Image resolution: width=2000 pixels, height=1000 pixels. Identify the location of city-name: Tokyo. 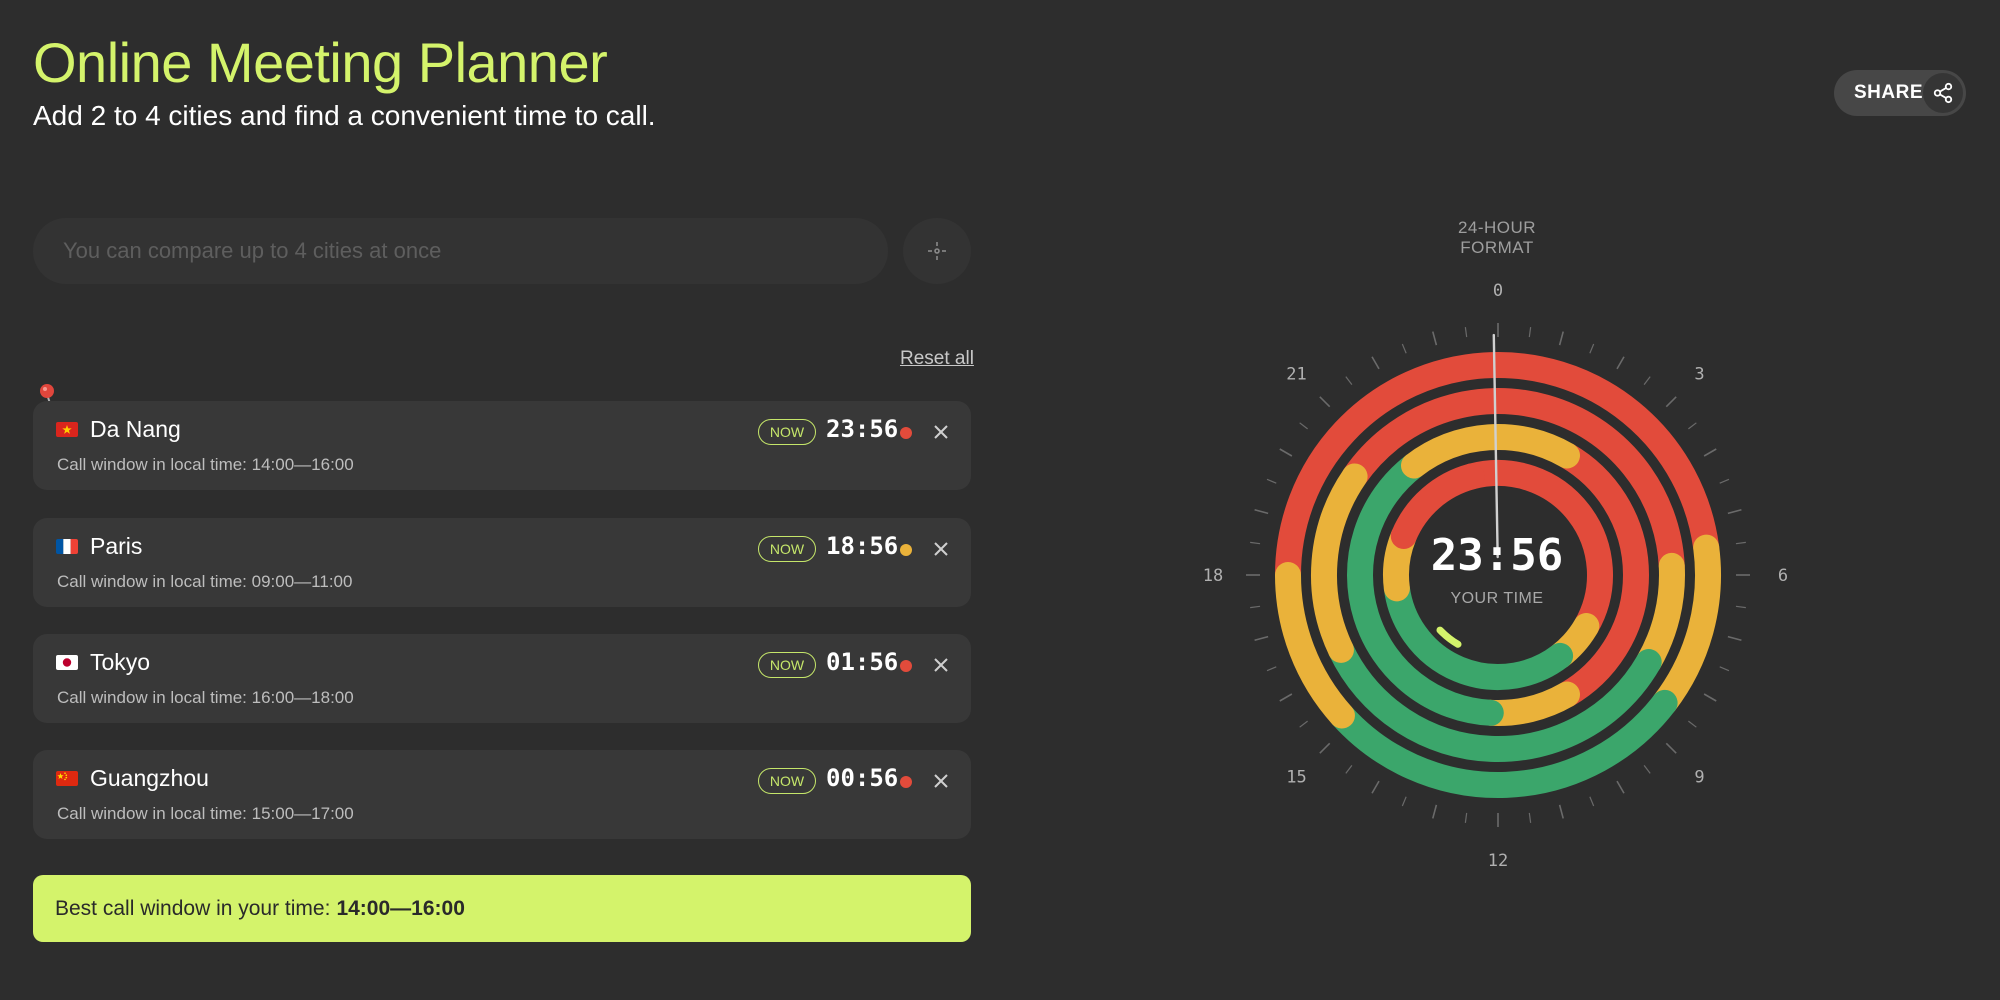
(120, 662).